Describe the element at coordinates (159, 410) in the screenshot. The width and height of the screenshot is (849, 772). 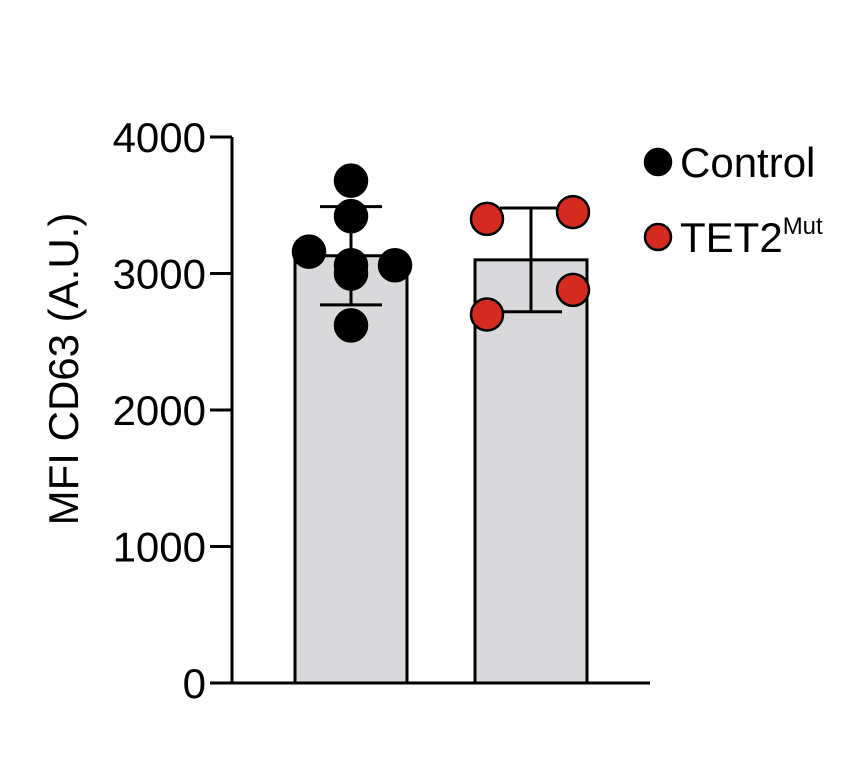
I see `y-tick-label: 2000` at that location.